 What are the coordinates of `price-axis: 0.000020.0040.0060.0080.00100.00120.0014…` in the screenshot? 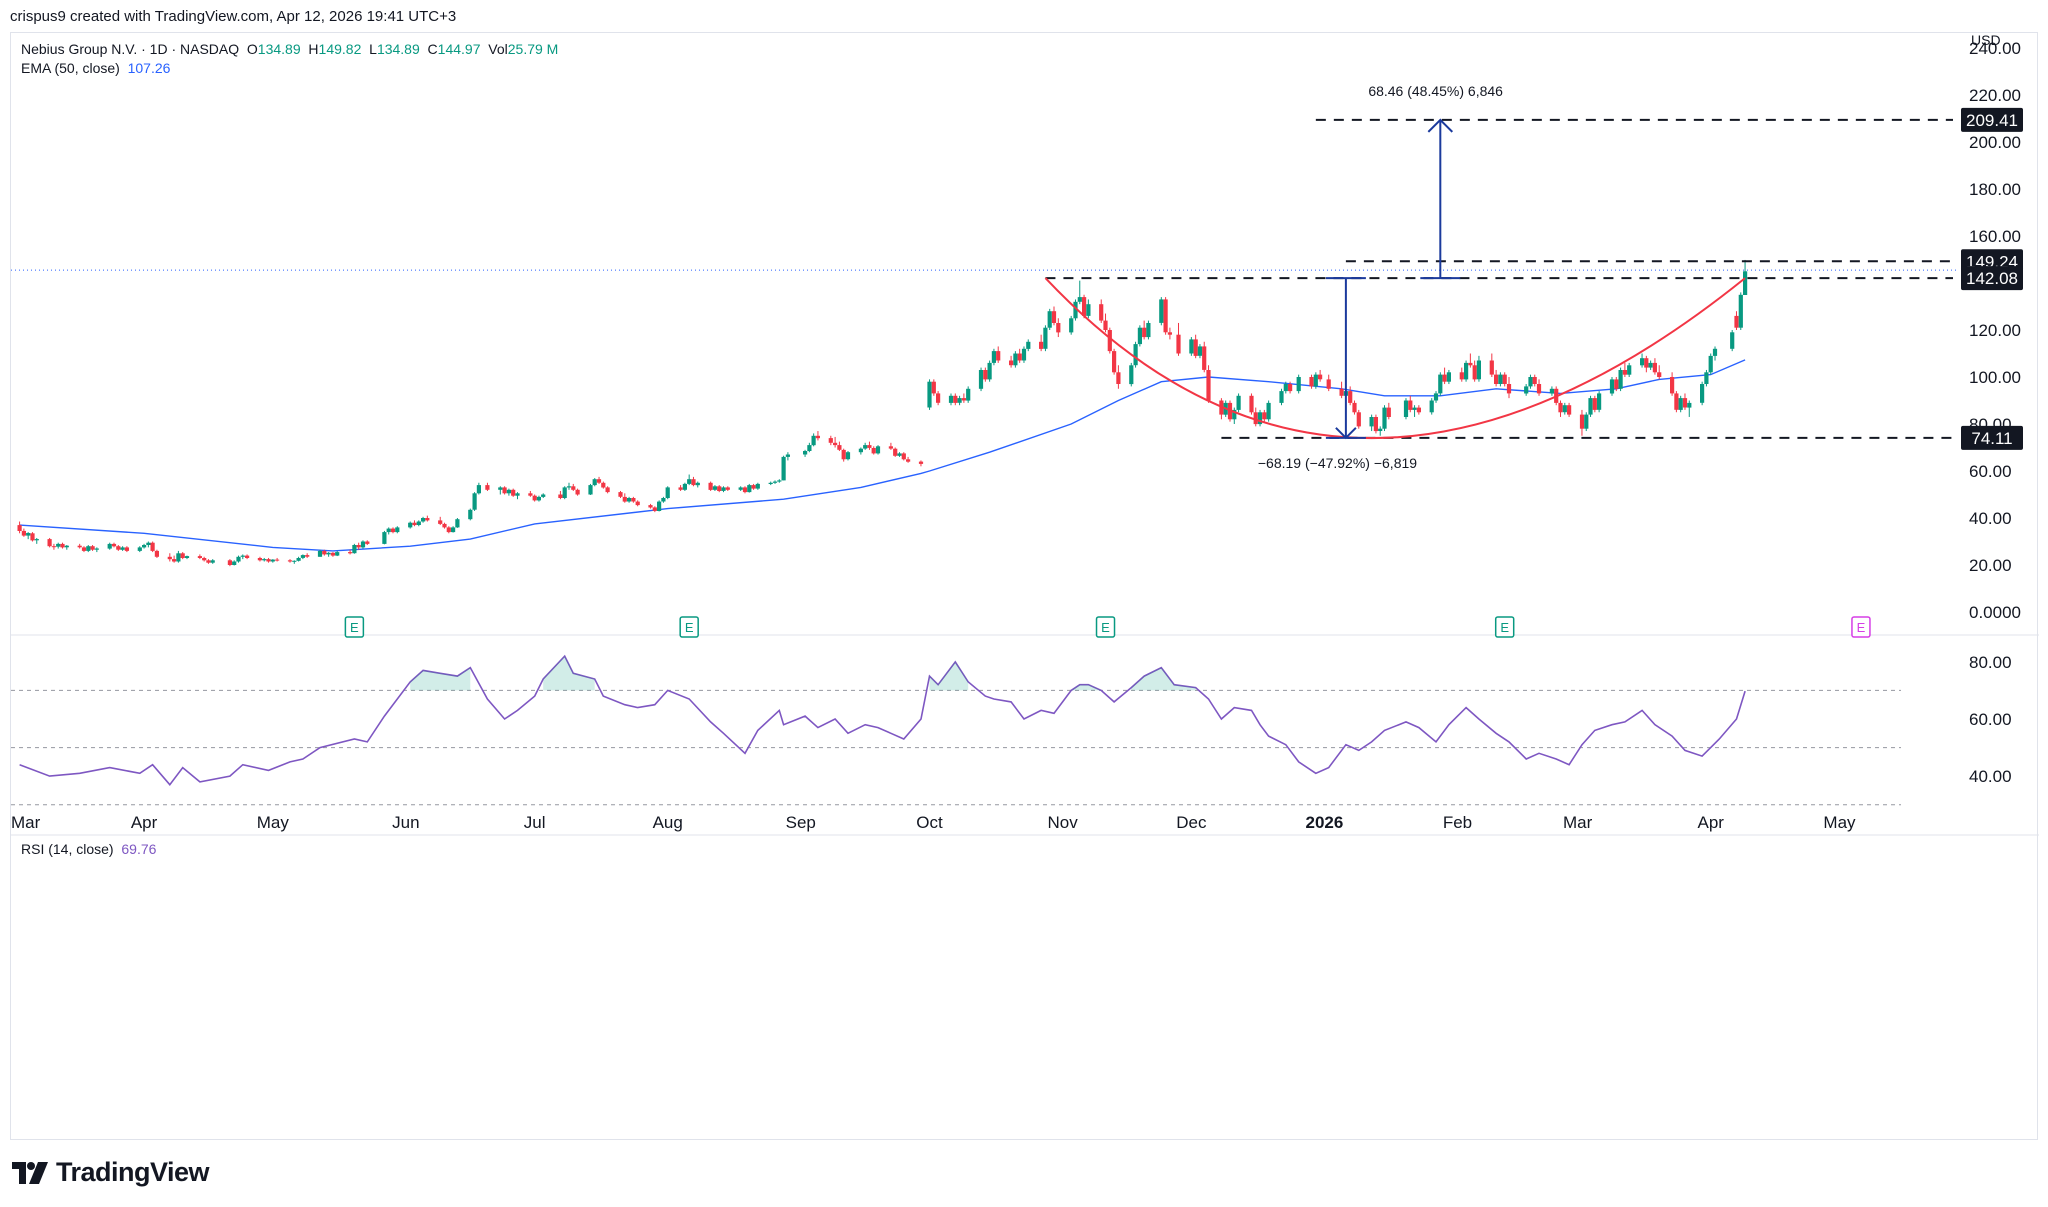 It's located at (1995, 330).